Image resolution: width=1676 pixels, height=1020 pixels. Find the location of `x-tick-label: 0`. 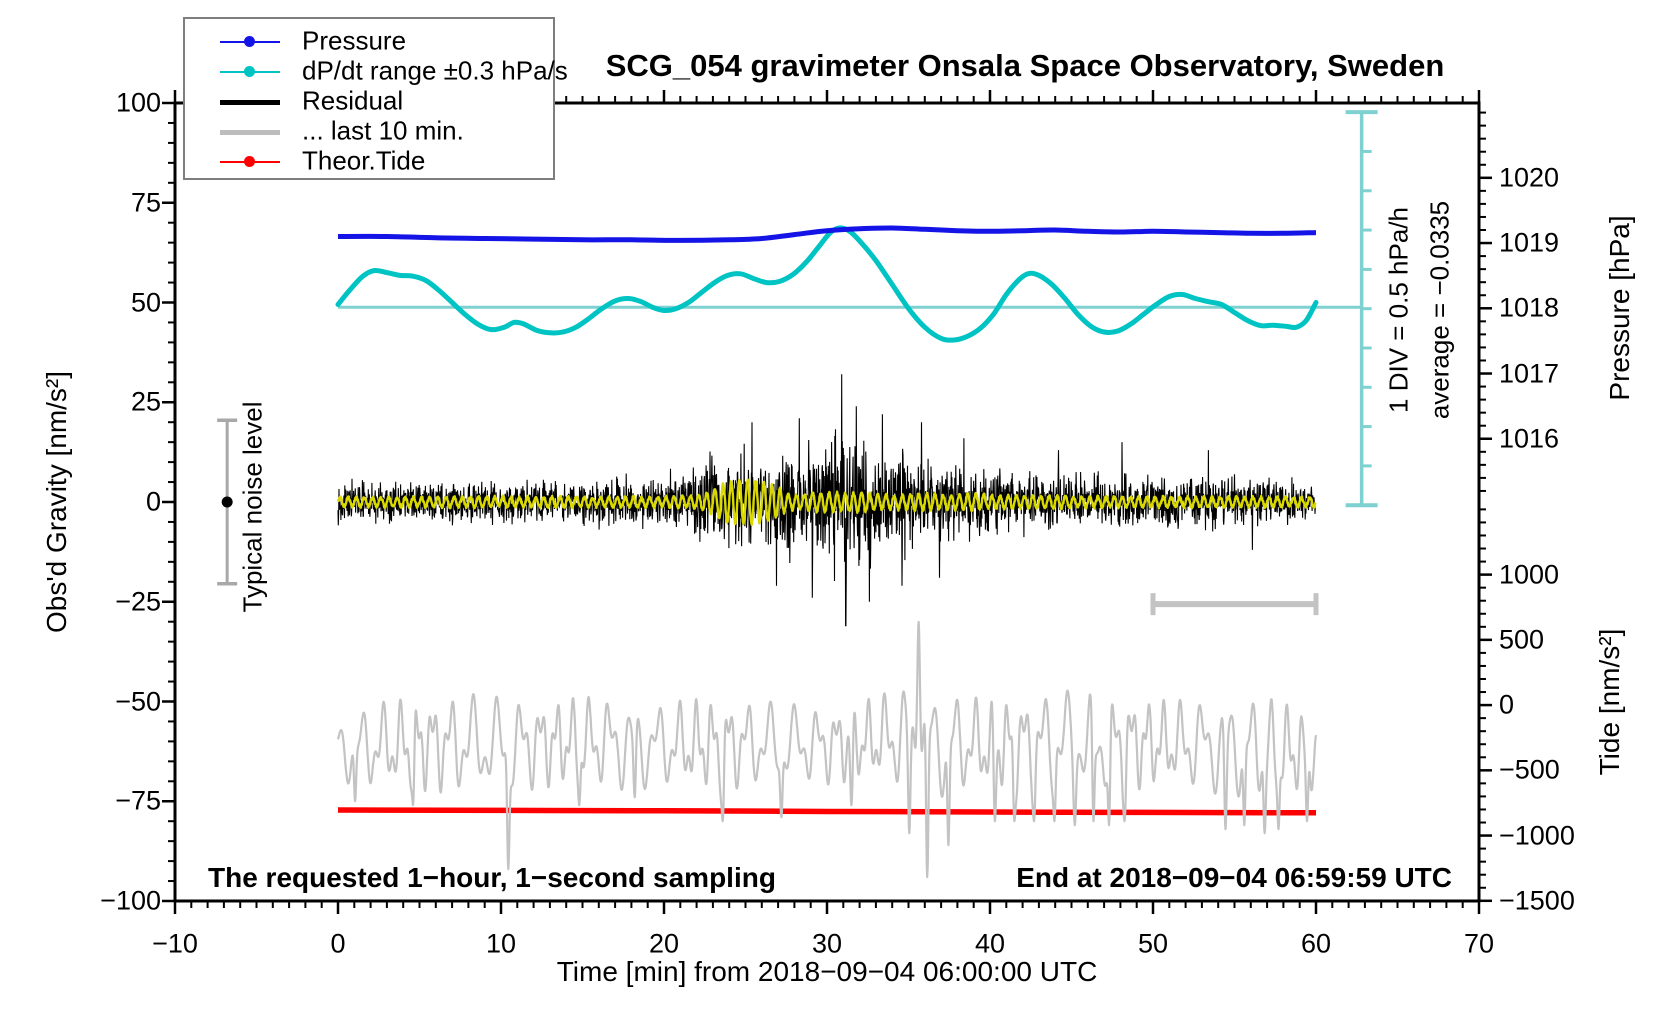

x-tick-label: 0 is located at coordinates (338, 943).